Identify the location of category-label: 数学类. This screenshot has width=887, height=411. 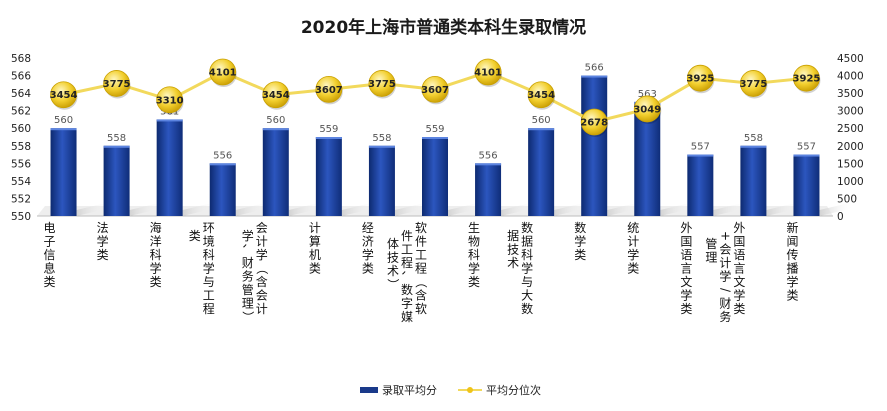
(580, 241).